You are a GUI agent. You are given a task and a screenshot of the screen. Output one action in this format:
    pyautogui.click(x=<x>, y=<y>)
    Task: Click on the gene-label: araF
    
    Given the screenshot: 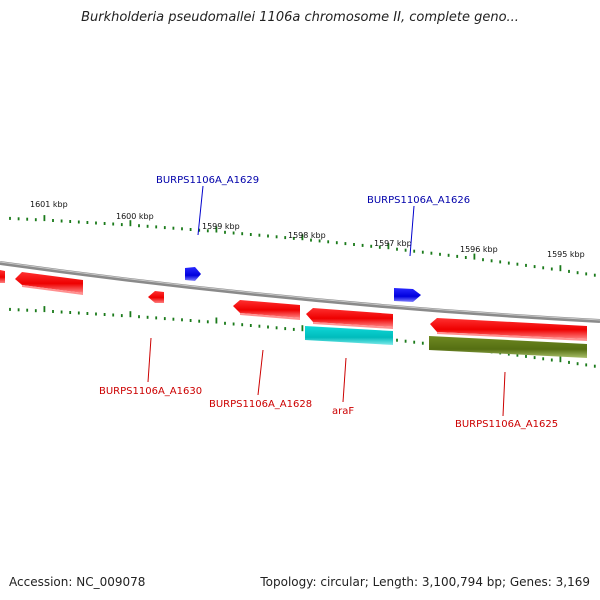 What is the action you would take?
    pyautogui.click(x=343, y=411)
    